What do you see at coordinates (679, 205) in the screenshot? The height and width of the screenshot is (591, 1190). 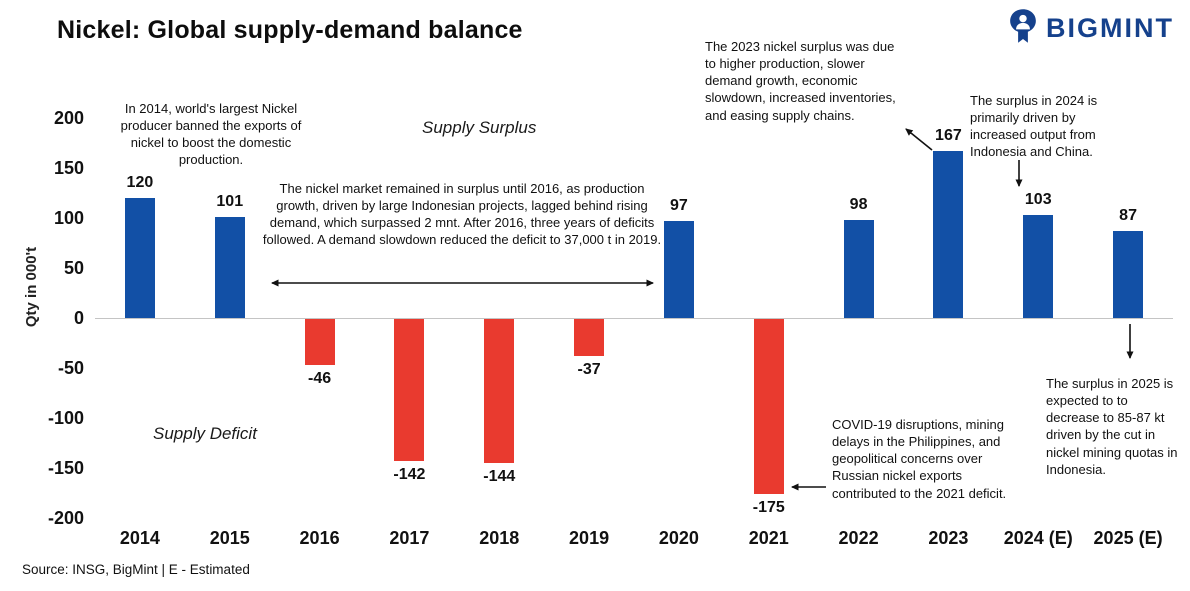 I see `value-label-2020: 97` at bounding box center [679, 205].